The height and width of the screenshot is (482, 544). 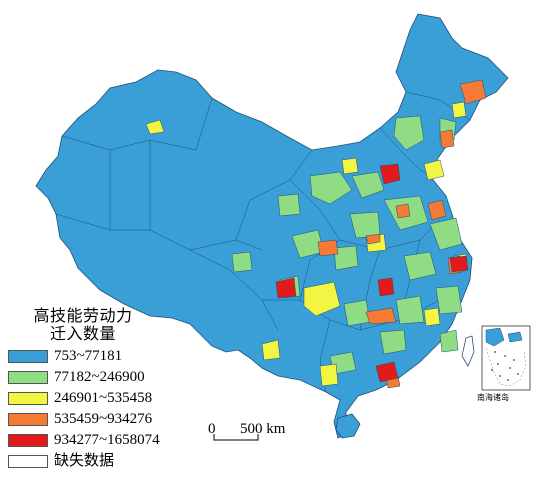 I want to click on legend-item: 77182~246900, so click(x=108, y=377).